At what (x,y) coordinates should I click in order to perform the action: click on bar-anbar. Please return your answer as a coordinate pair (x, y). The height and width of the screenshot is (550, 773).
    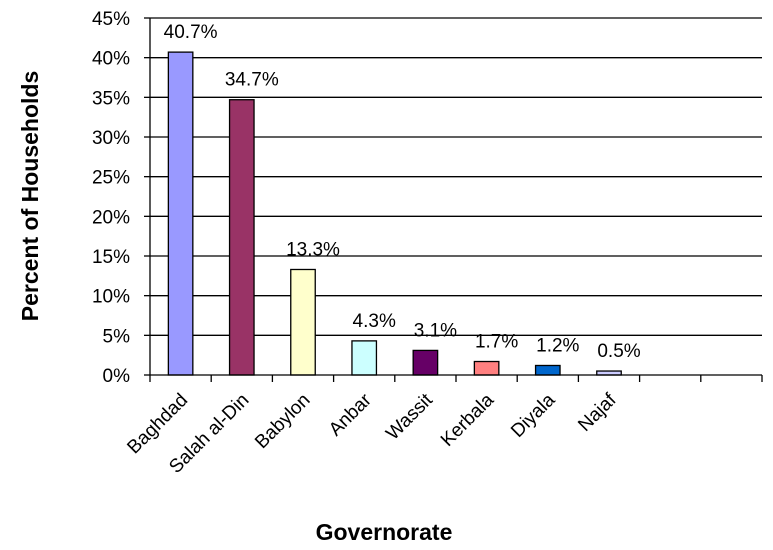
    Looking at the image, I should click on (364, 358).